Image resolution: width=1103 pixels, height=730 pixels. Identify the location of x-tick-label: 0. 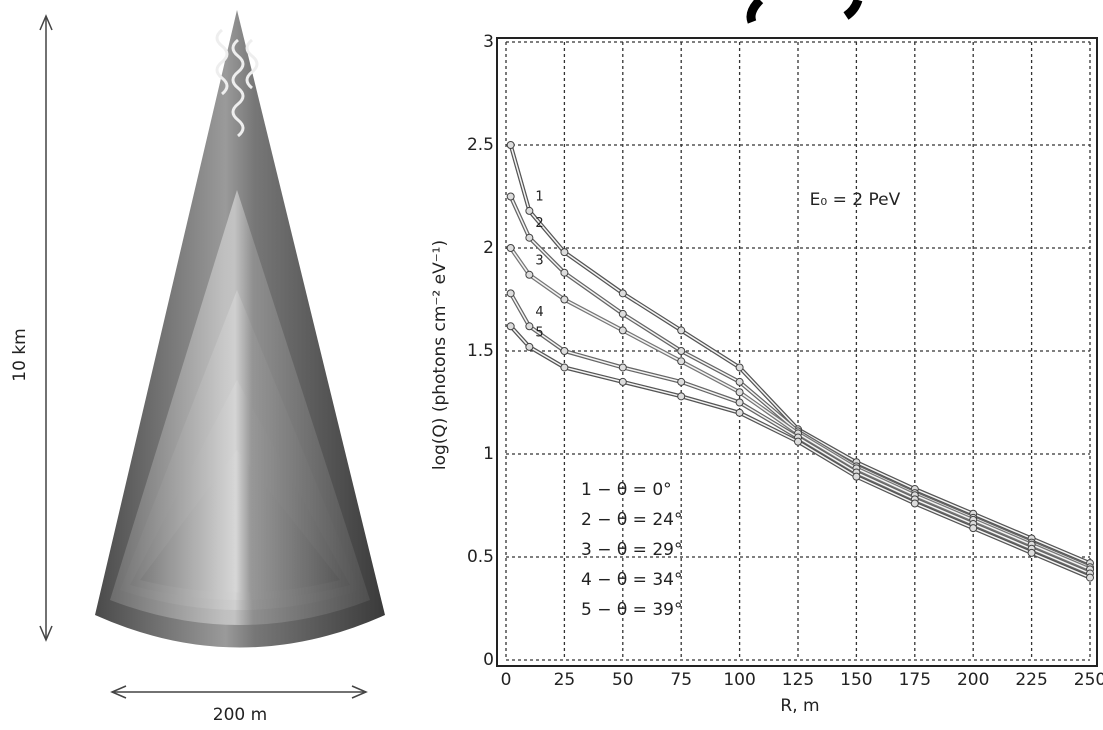
(506, 680).